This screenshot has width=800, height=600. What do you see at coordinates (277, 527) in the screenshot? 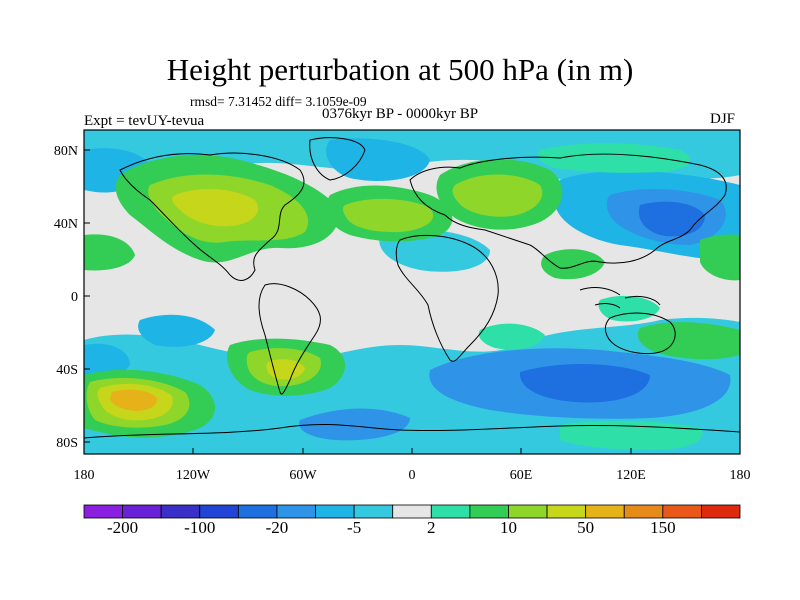
I see `colorbar-label: -20` at bounding box center [277, 527].